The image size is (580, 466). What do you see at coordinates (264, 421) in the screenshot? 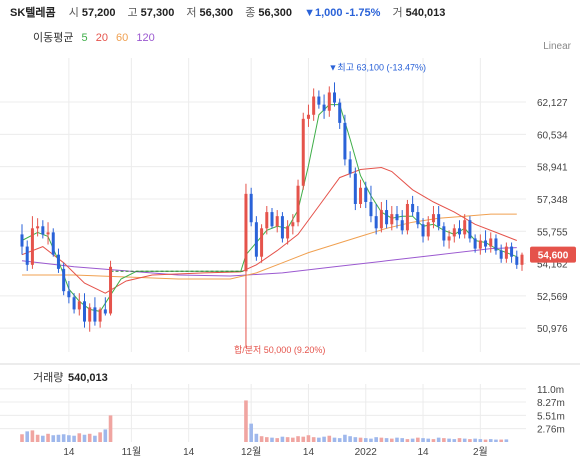
I see `volume-bars` at bounding box center [264, 421].